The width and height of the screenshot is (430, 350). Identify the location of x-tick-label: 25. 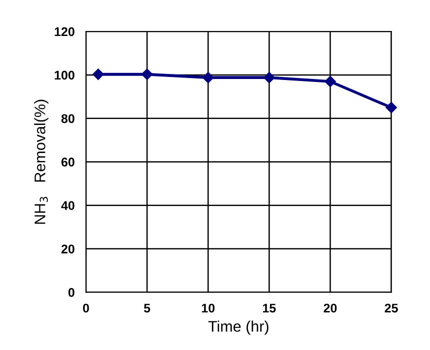
(391, 308).